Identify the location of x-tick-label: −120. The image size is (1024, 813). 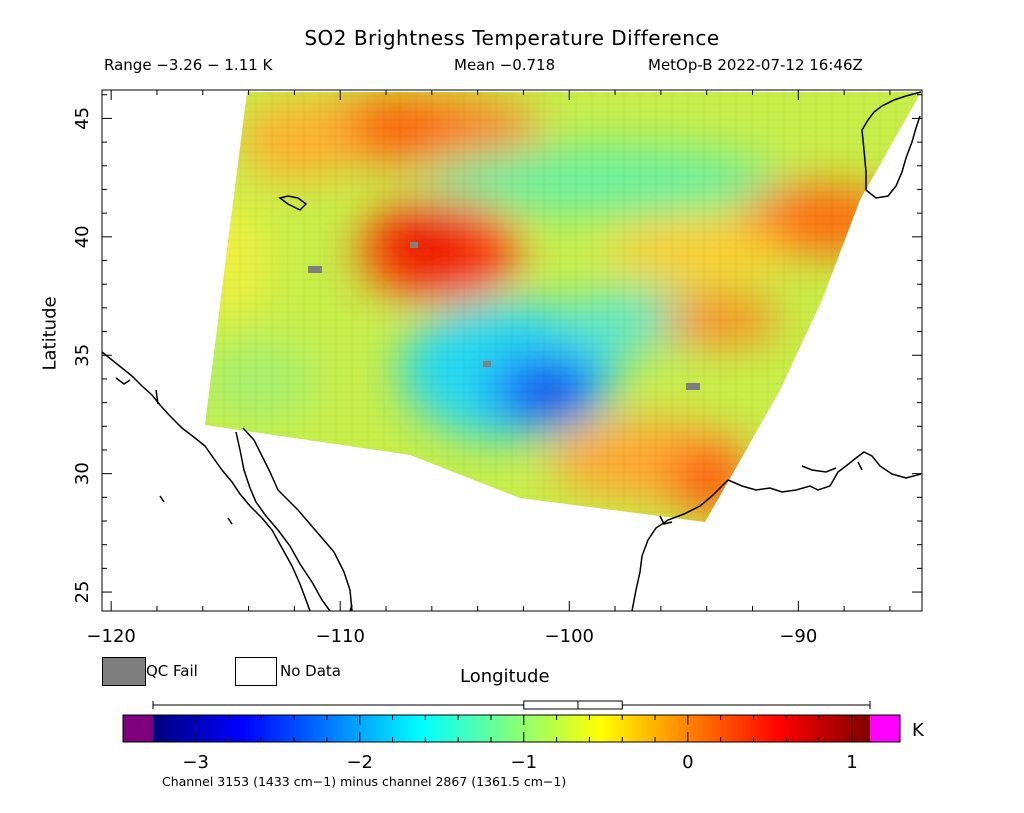
(110, 636).